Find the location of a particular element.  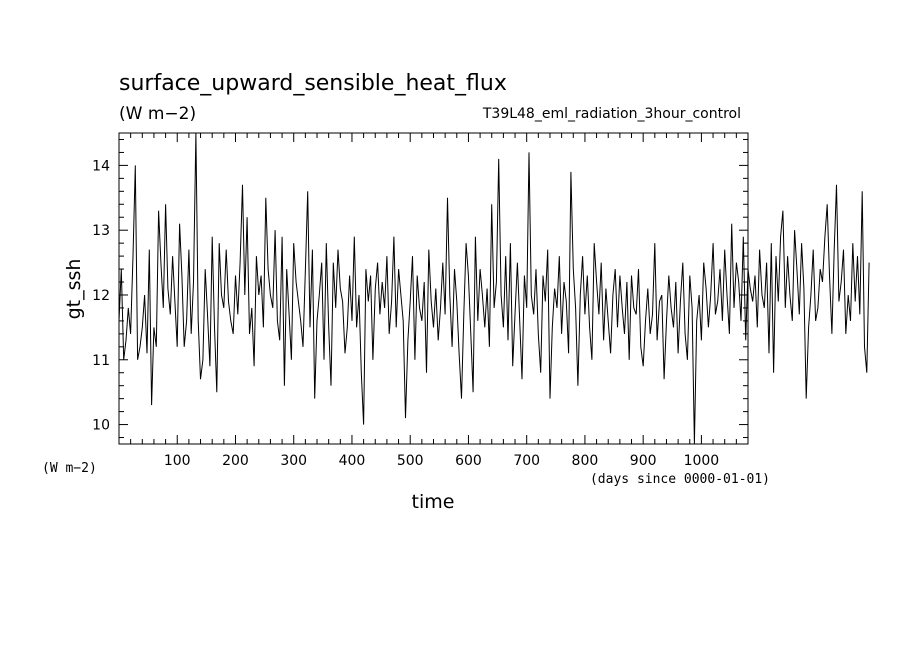

y-tick-label: 10 is located at coordinates (101, 426).